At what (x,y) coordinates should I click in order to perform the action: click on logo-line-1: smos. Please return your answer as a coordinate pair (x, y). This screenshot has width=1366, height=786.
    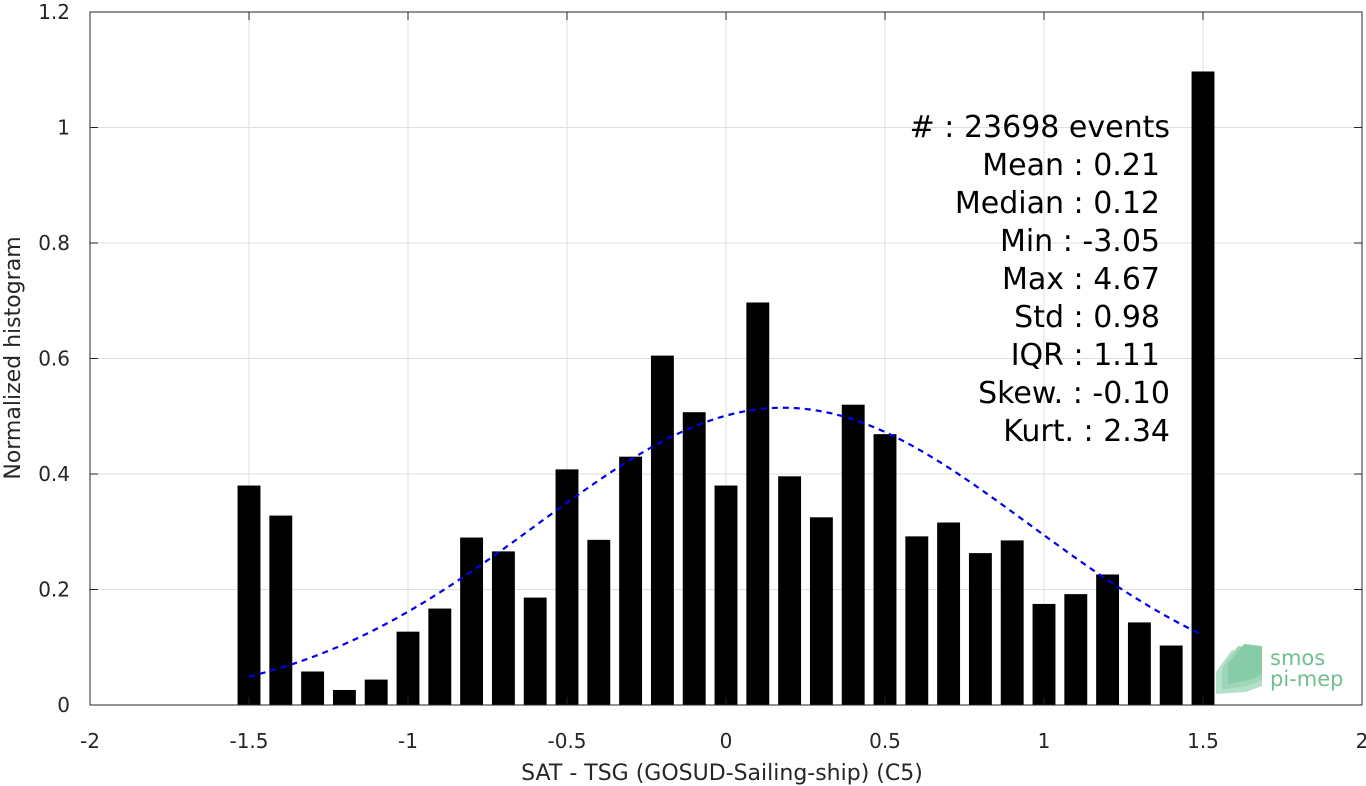
    Looking at the image, I should click on (1297, 658).